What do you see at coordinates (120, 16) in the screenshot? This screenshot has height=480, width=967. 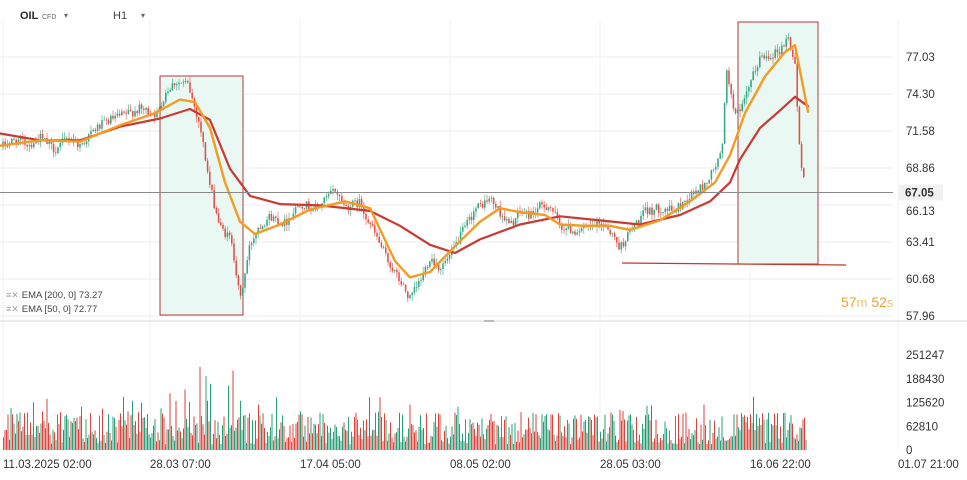 I see `timeframe-label: H1` at bounding box center [120, 16].